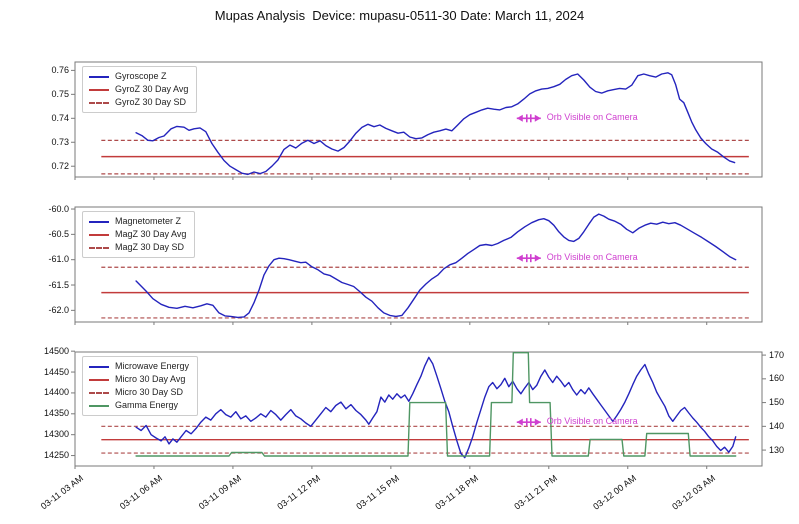 The width and height of the screenshot is (799, 524). Describe the element at coordinates (56, 350) in the screenshot. I see `y-tick-label: 14500` at that location.